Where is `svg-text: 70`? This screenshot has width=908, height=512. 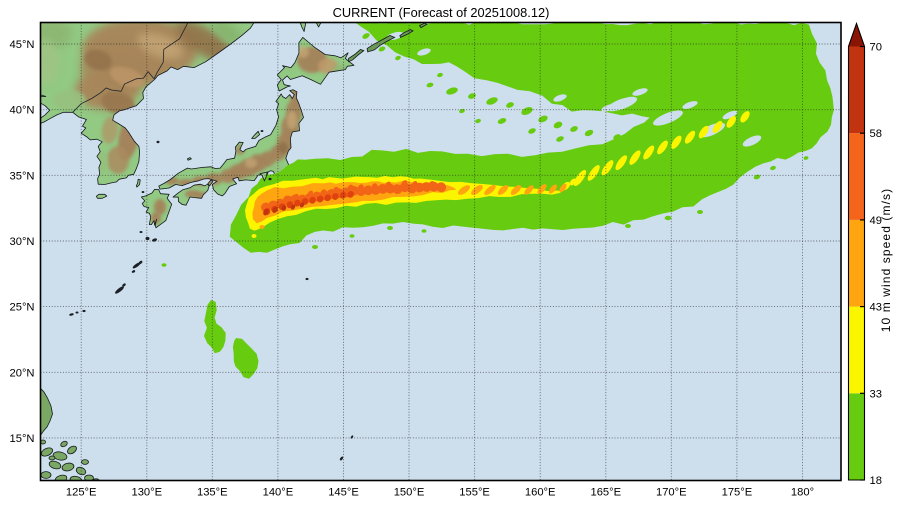
svg-text: 70 is located at coordinates (876, 48).